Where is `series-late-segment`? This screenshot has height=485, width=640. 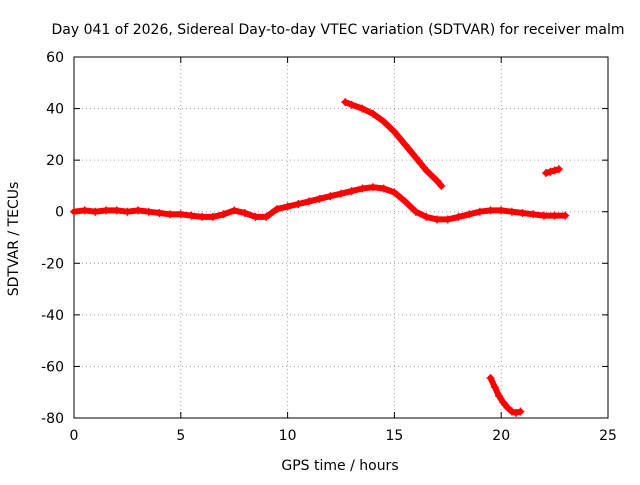 series-late-segment is located at coordinates (552, 171).